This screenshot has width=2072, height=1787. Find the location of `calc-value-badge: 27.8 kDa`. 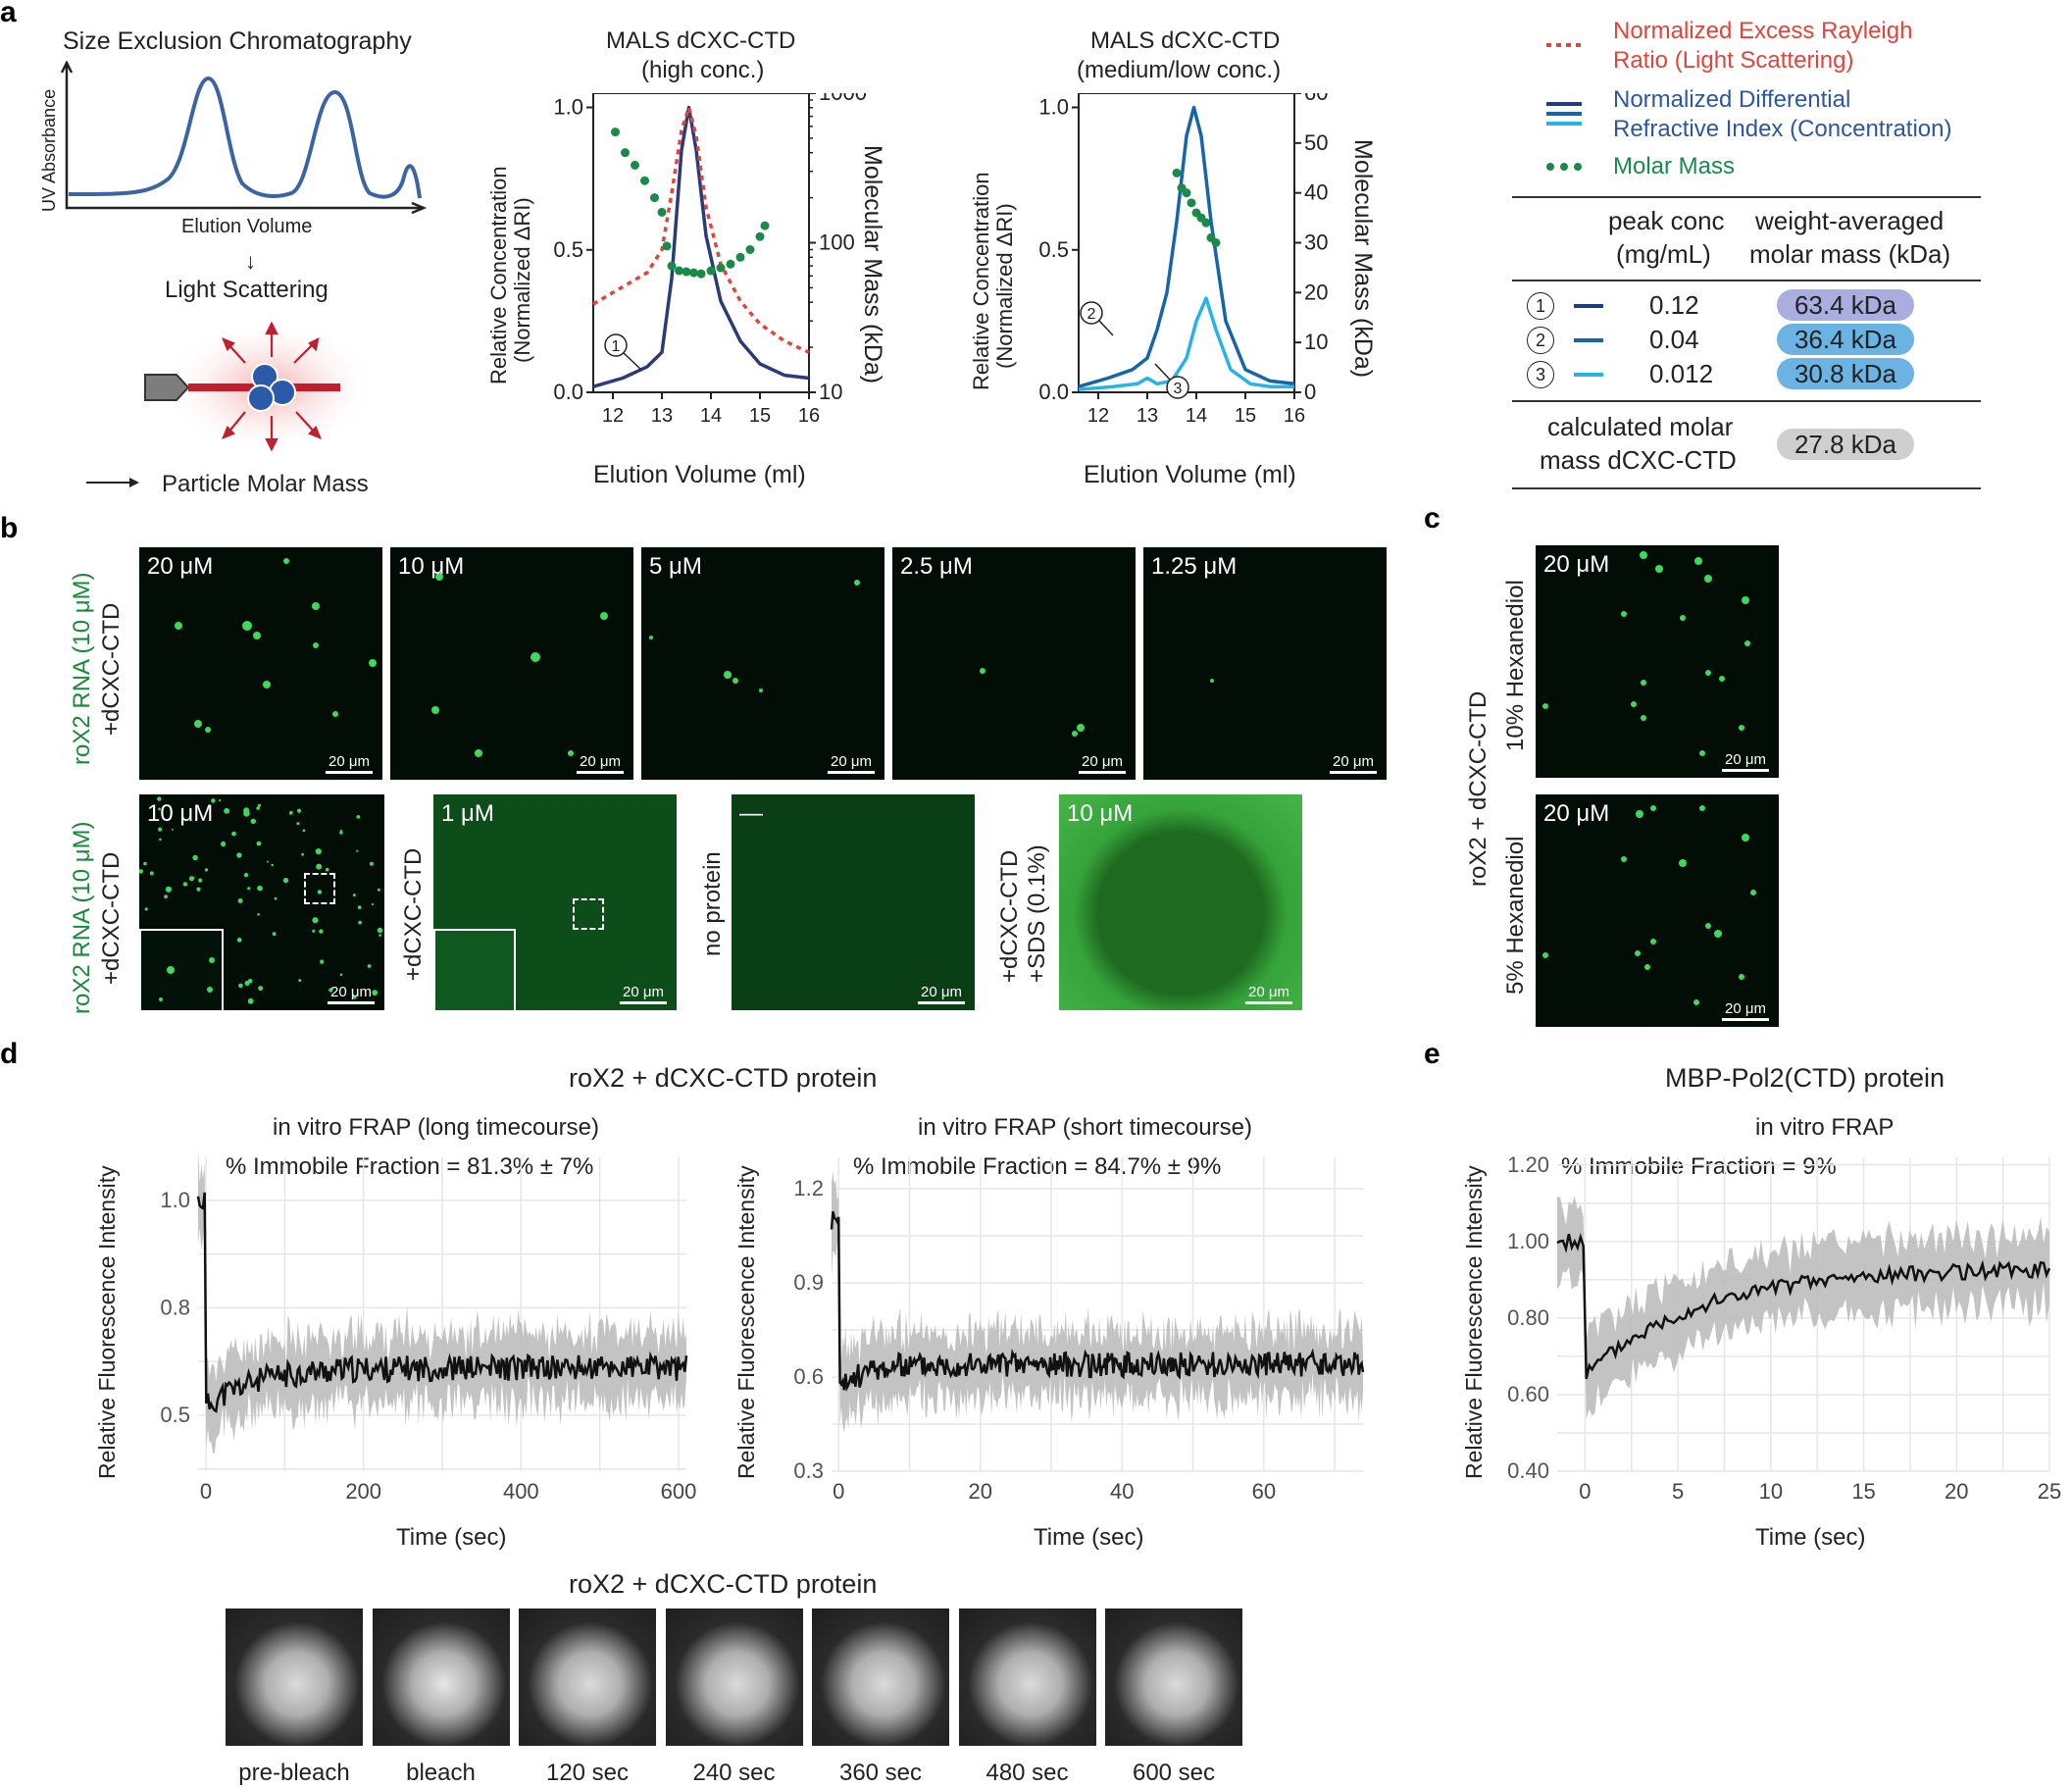

calc-value-badge: 27.8 kDa is located at coordinates (1846, 445).